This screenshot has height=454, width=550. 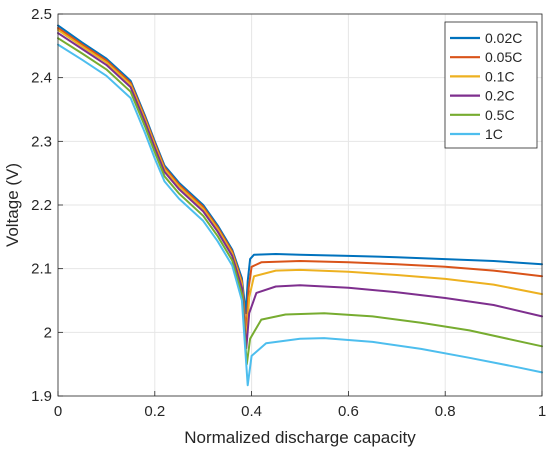 What do you see at coordinates (58, 411) in the screenshot?
I see `x-tick-label: 0` at bounding box center [58, 411].